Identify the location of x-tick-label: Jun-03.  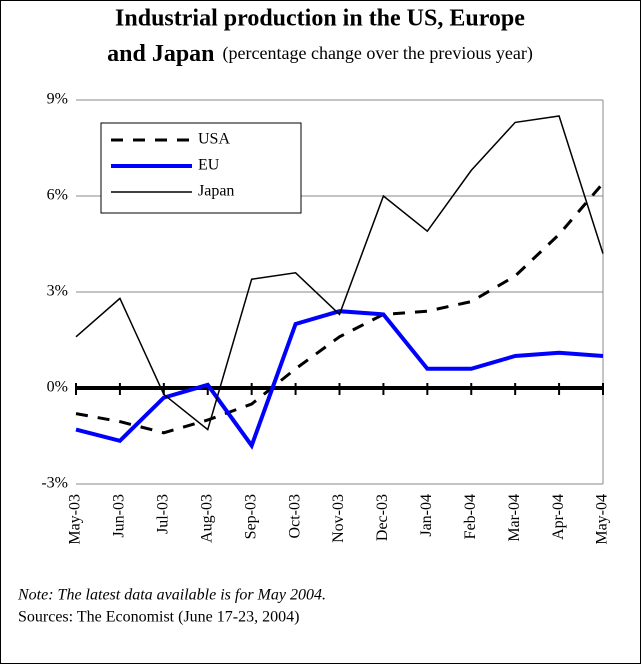
(119, 516).